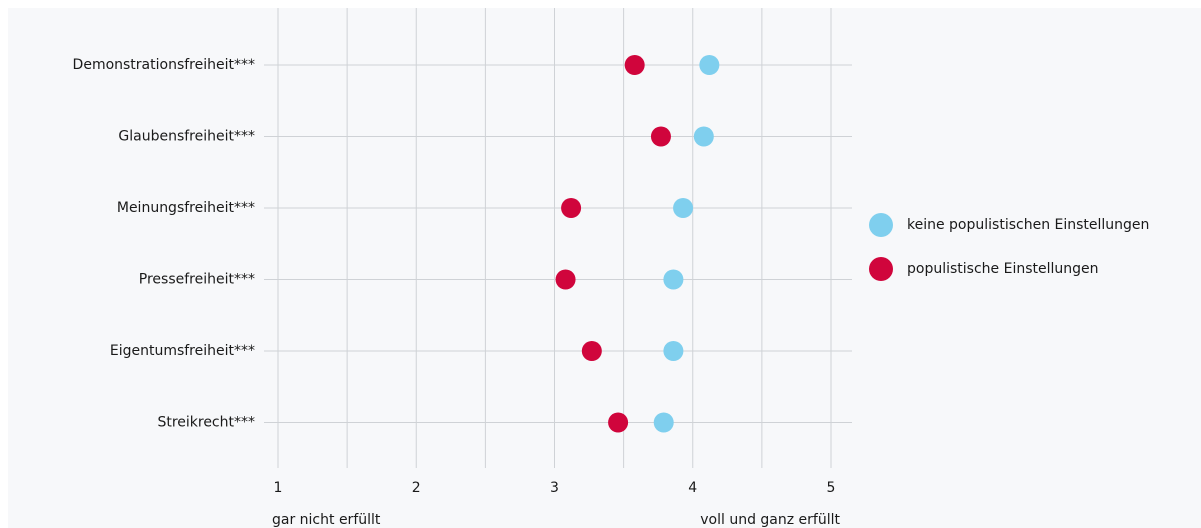 The width and height of the screenshot is (1201, 528). I want to click on data-points, so click(637, 244).